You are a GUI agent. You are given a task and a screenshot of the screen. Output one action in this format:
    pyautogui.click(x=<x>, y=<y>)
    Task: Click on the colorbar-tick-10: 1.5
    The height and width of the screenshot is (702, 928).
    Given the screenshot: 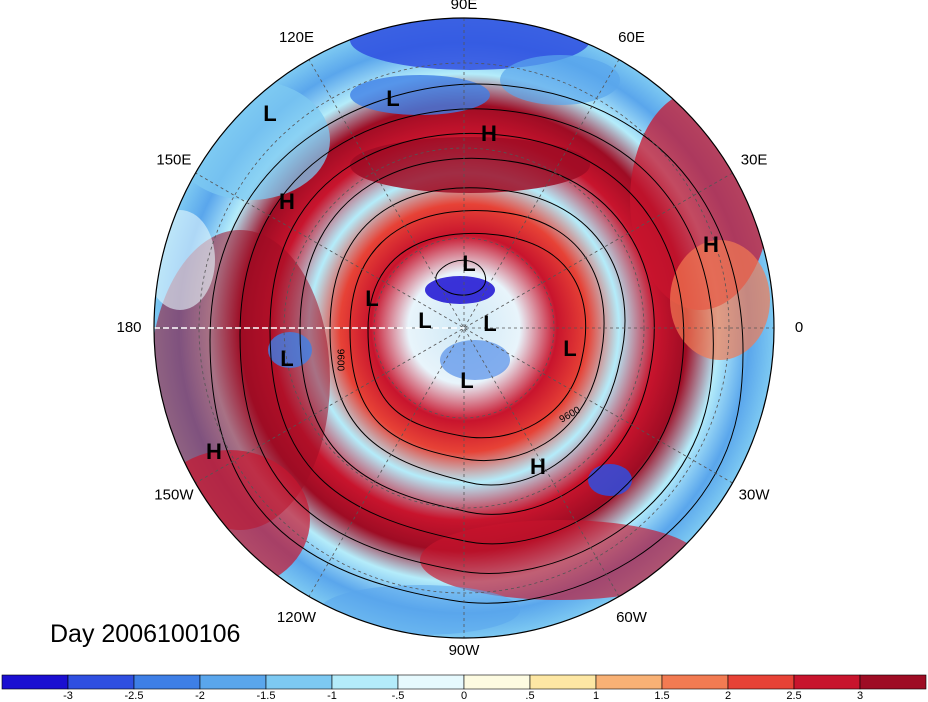 What is the action you would take?
    pyautogui.click(x=661, y=696)
    